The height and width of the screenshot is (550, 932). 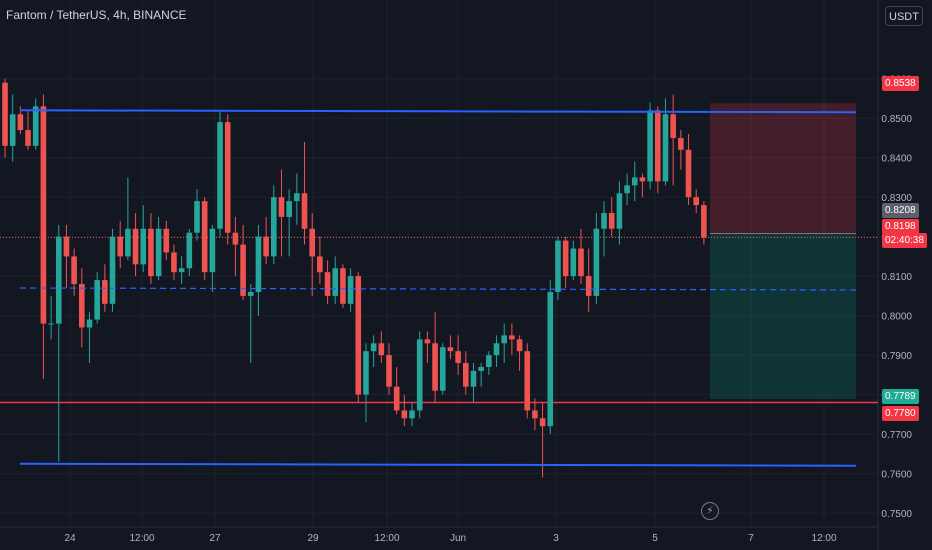 What do you see at coordinates (896, 159) in the screenshot?
I see `y-tick-label: 0.8400` at bounding box center [896, 159].